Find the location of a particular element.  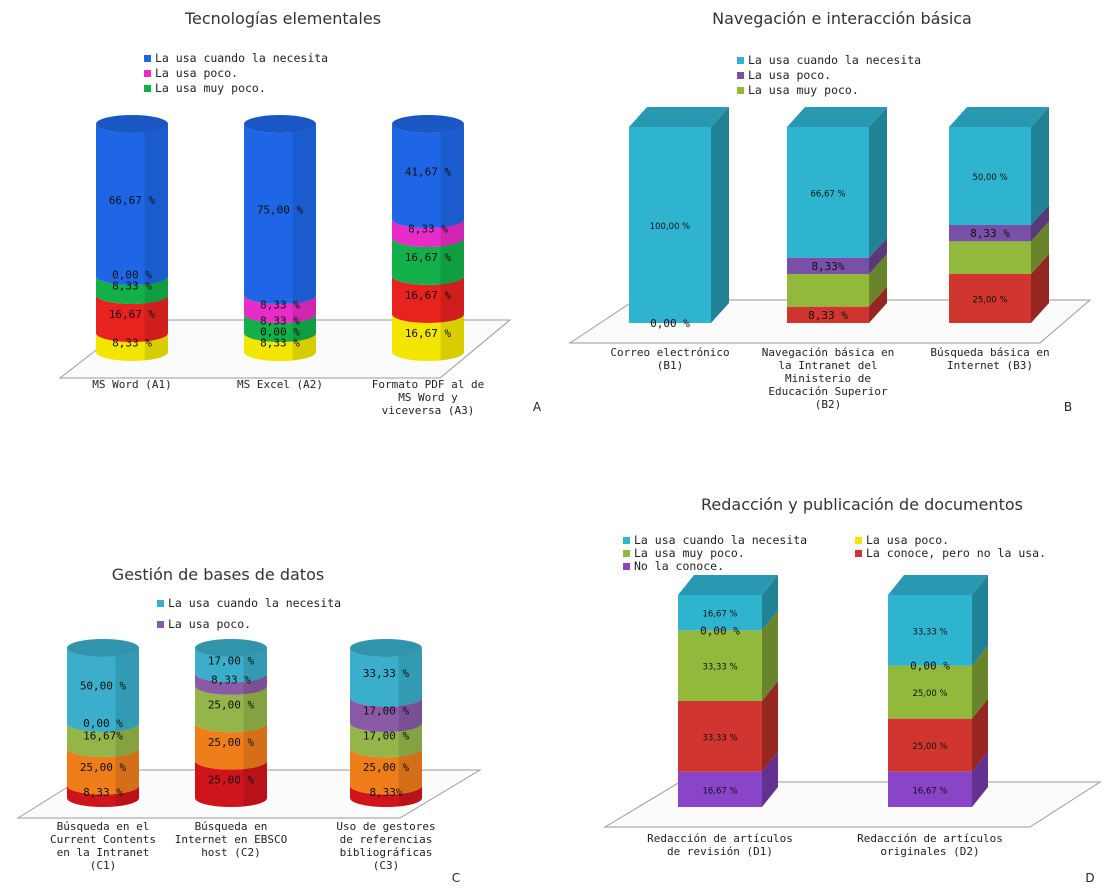

bar-stack: 8,33 % 25,00 % 16,67%0,00 % 50,00 % is located at coordinates (103, 723).